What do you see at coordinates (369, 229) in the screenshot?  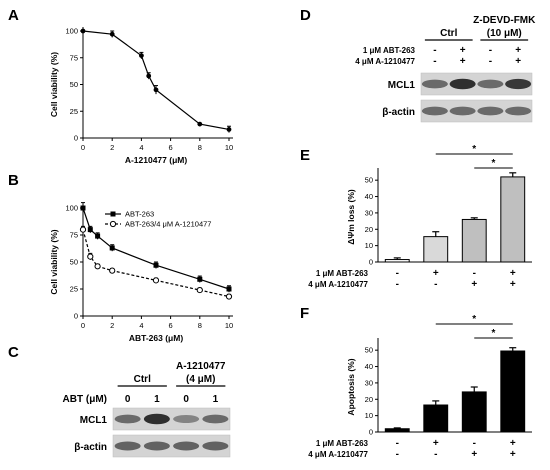 I see `chart-e-y-tick-label: 20` at bounding box center [369, 229].